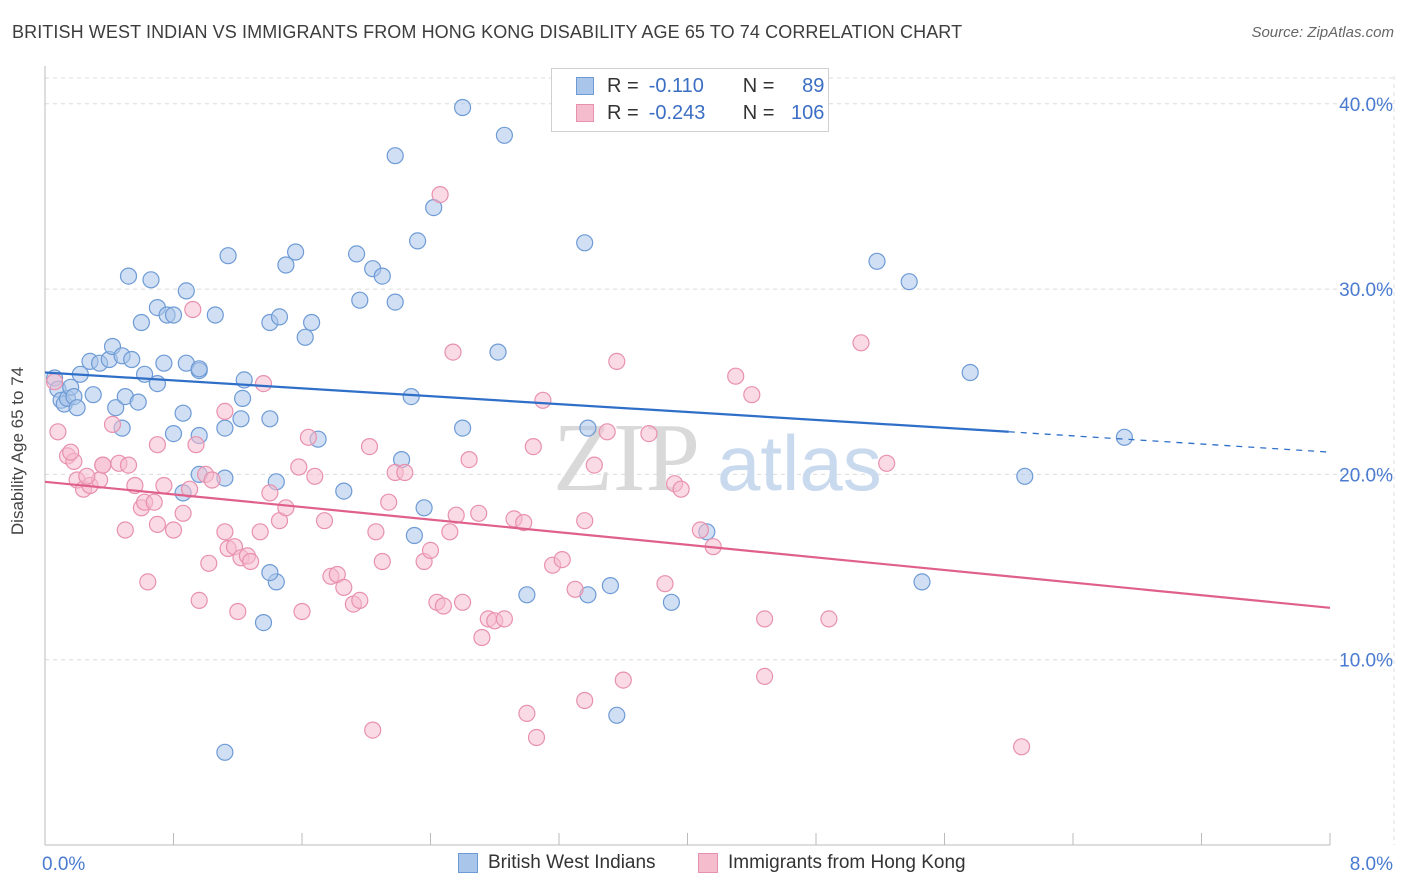 Image resolution: width=1406 pixels, height=892 pixels. Describe the element at coordinates (799, 463) in the screenshot. I see `watermark-atlas: atlas` at that location.